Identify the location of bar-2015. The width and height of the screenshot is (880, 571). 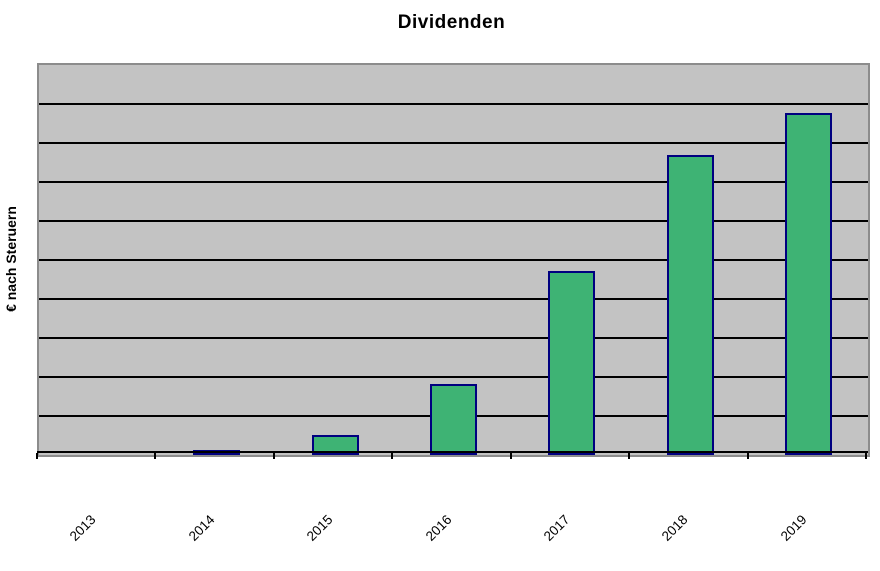
(335, 445).